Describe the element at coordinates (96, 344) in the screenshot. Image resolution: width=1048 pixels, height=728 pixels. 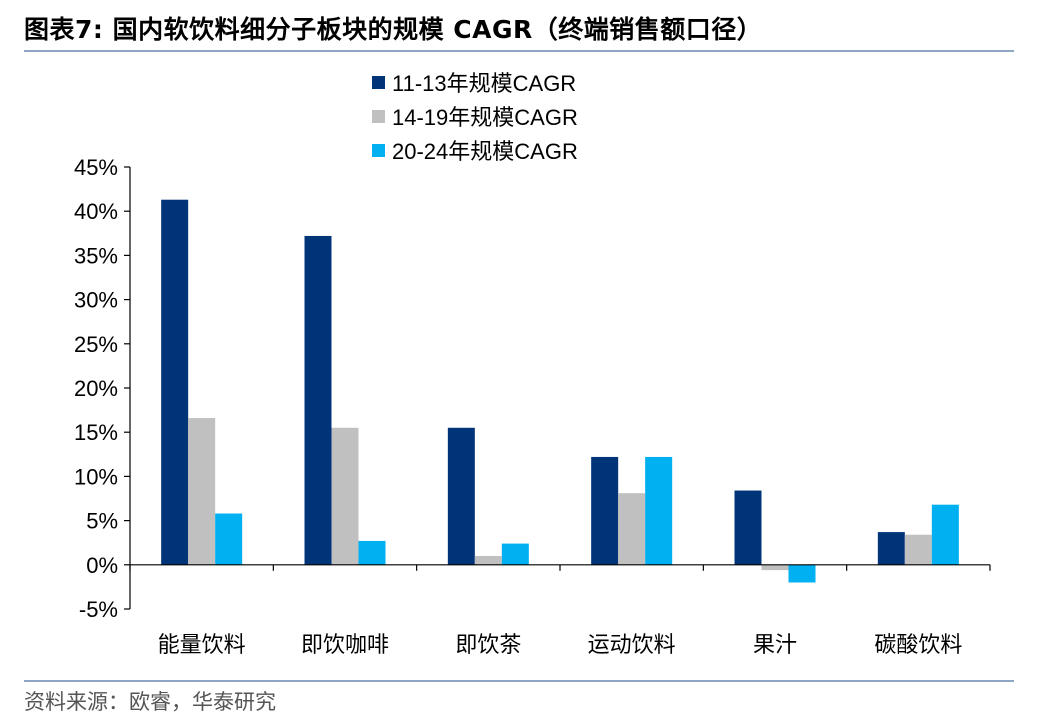
I see `y-tick-label: 25%` at that location.